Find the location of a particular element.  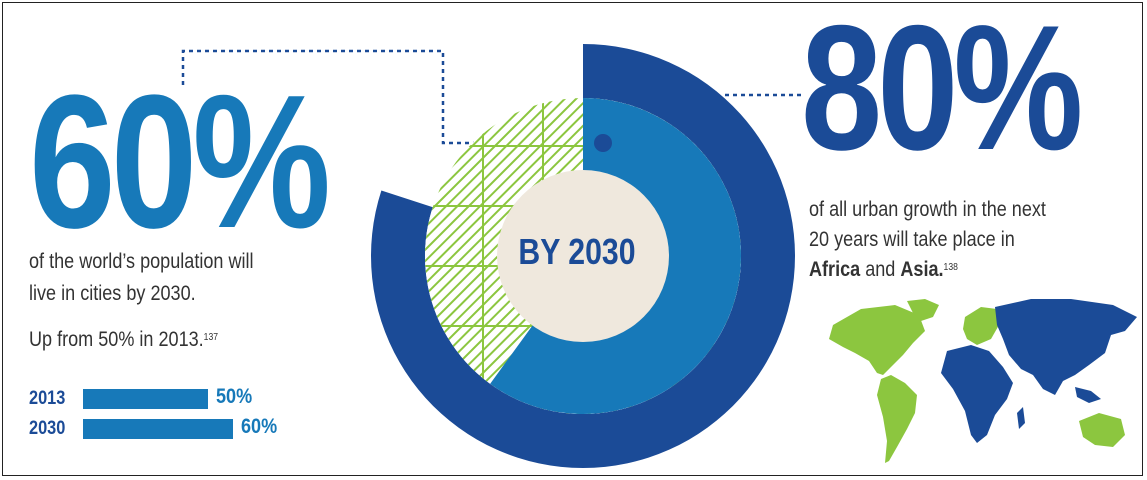

map-asia is located at coordinates (1066, 351).